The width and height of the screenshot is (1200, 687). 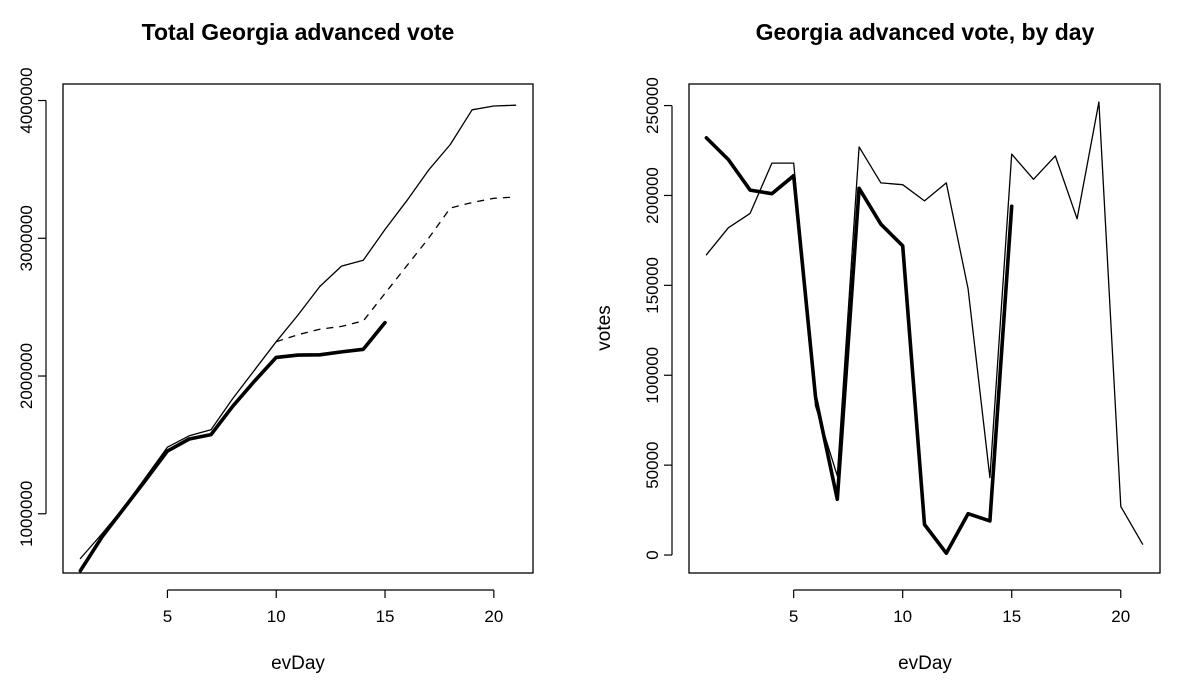 I want to click on y-axis: 0 50000 100000 150000 200000 250000, so click(x=658, y=318).